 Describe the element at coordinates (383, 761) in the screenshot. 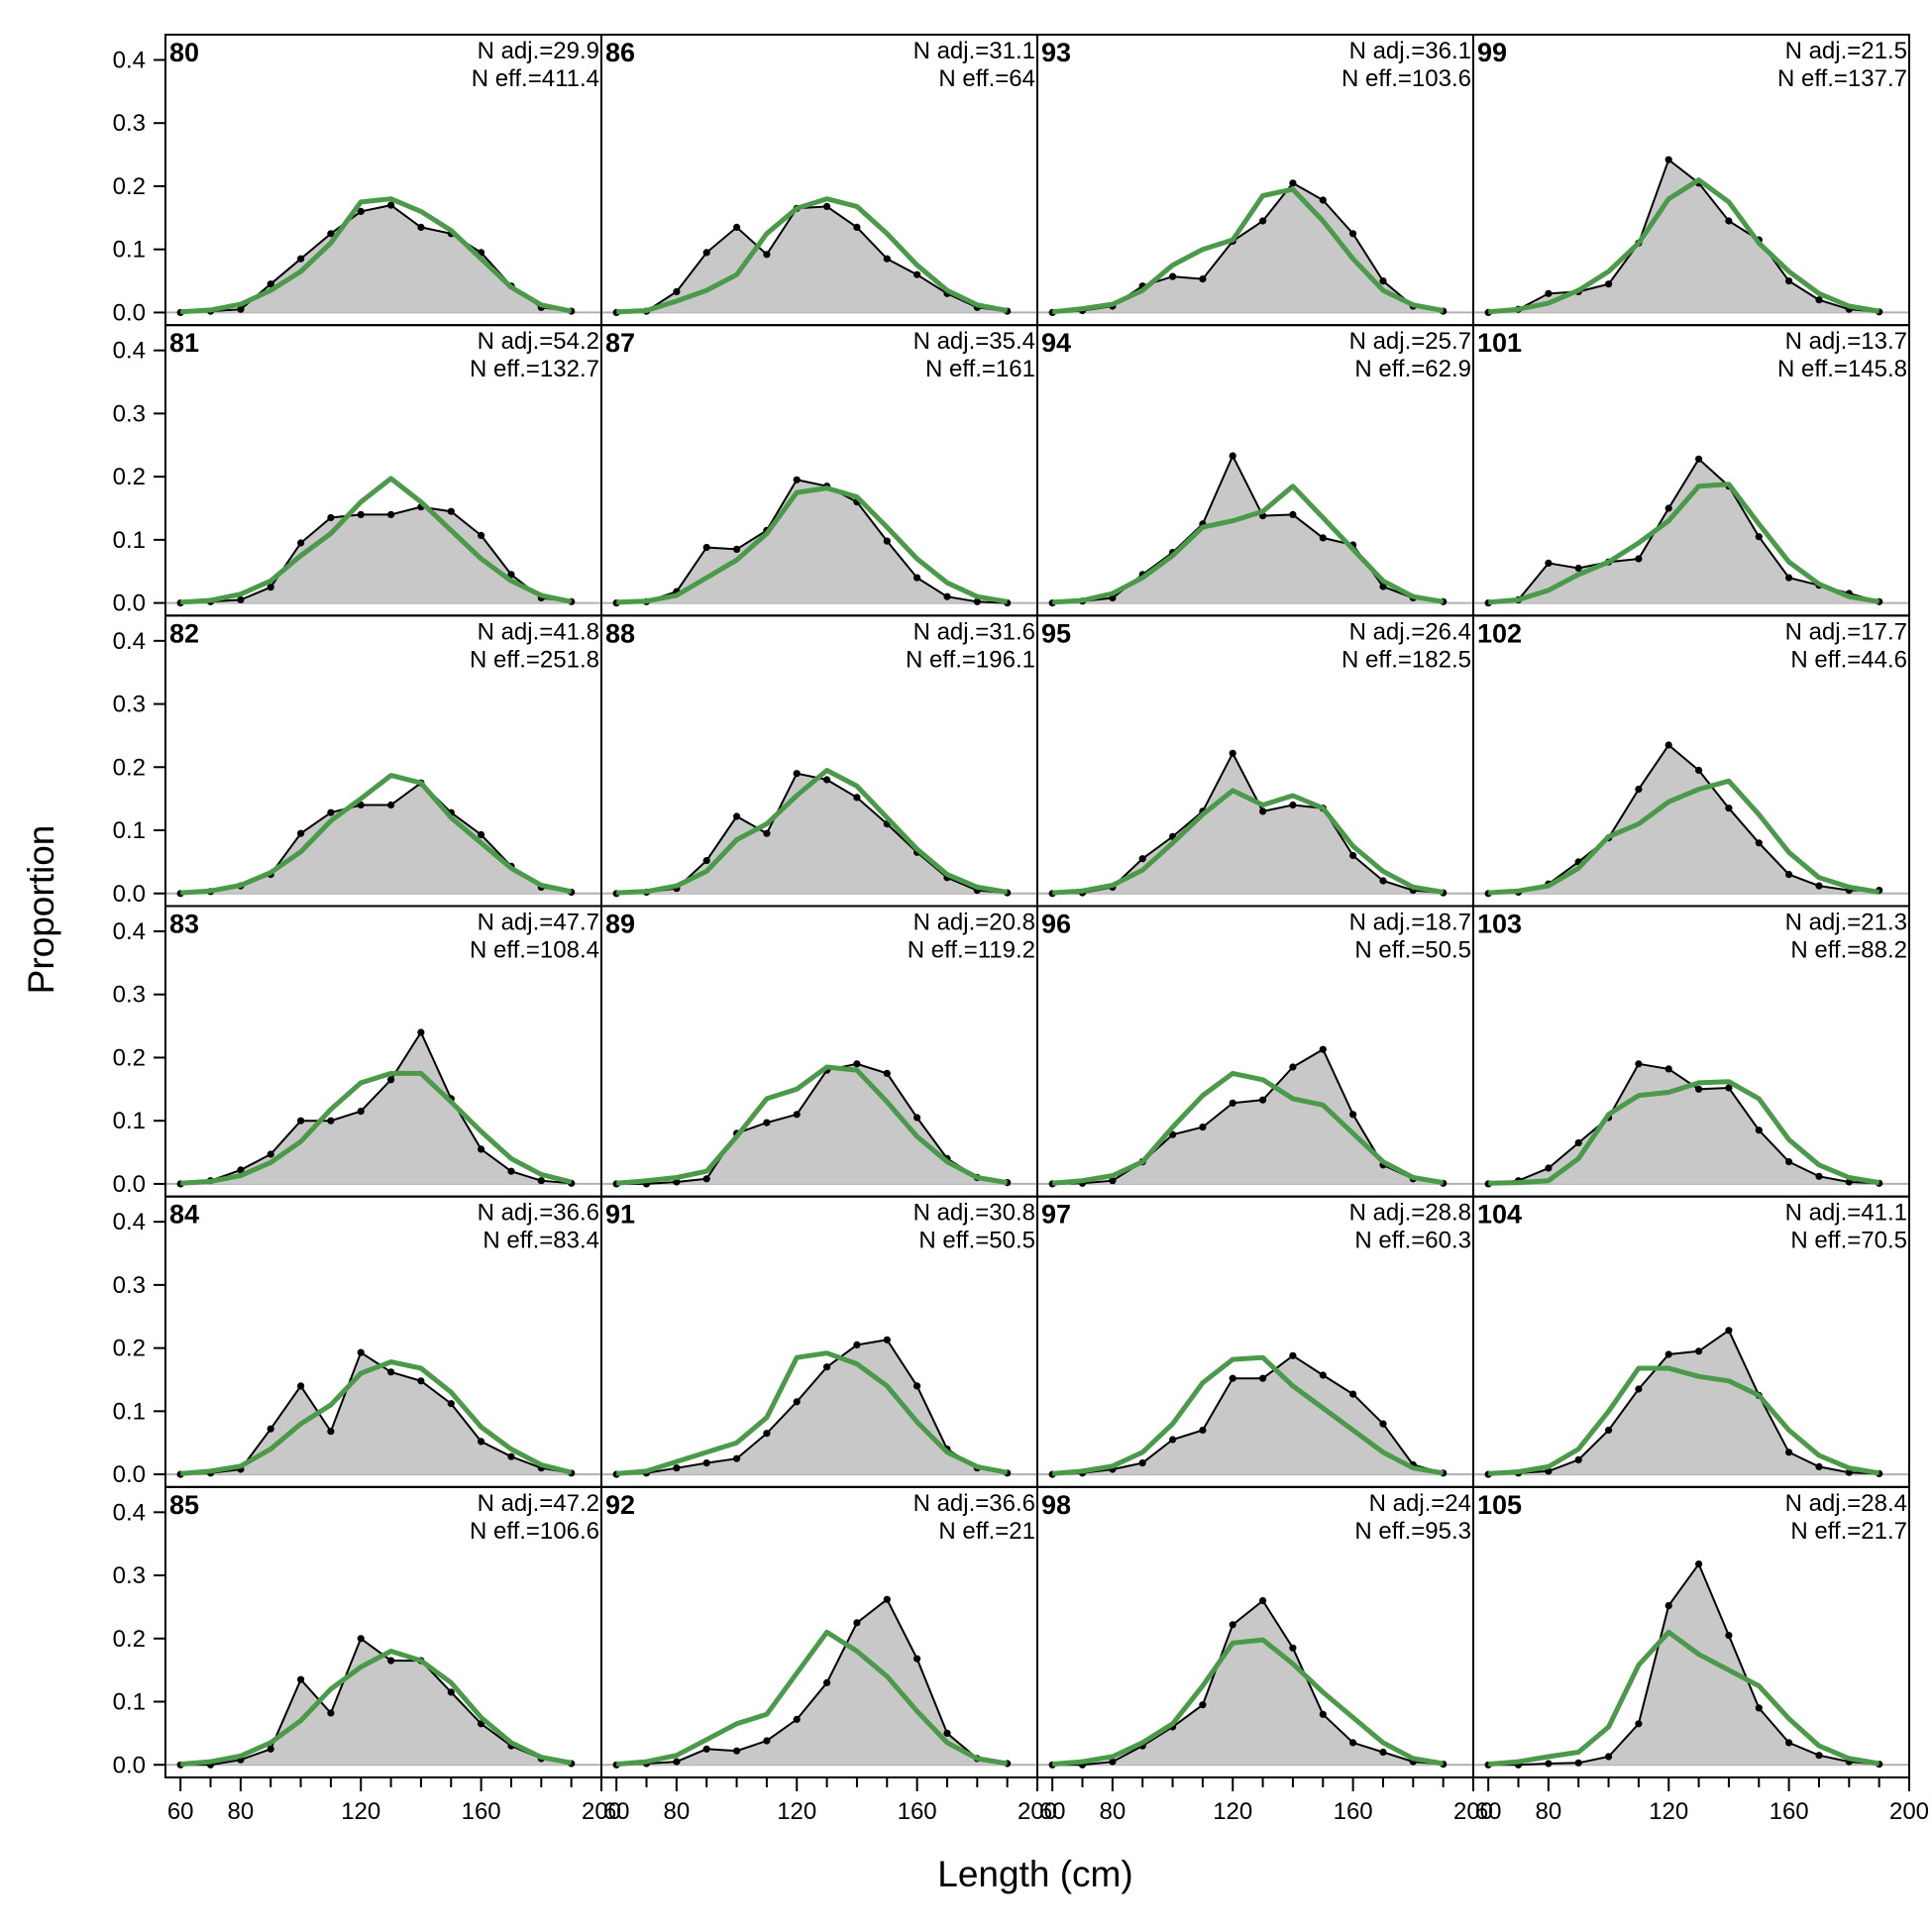

I see `panel-82: 82 N adj.=41.8N eff.=251.8` at that location.